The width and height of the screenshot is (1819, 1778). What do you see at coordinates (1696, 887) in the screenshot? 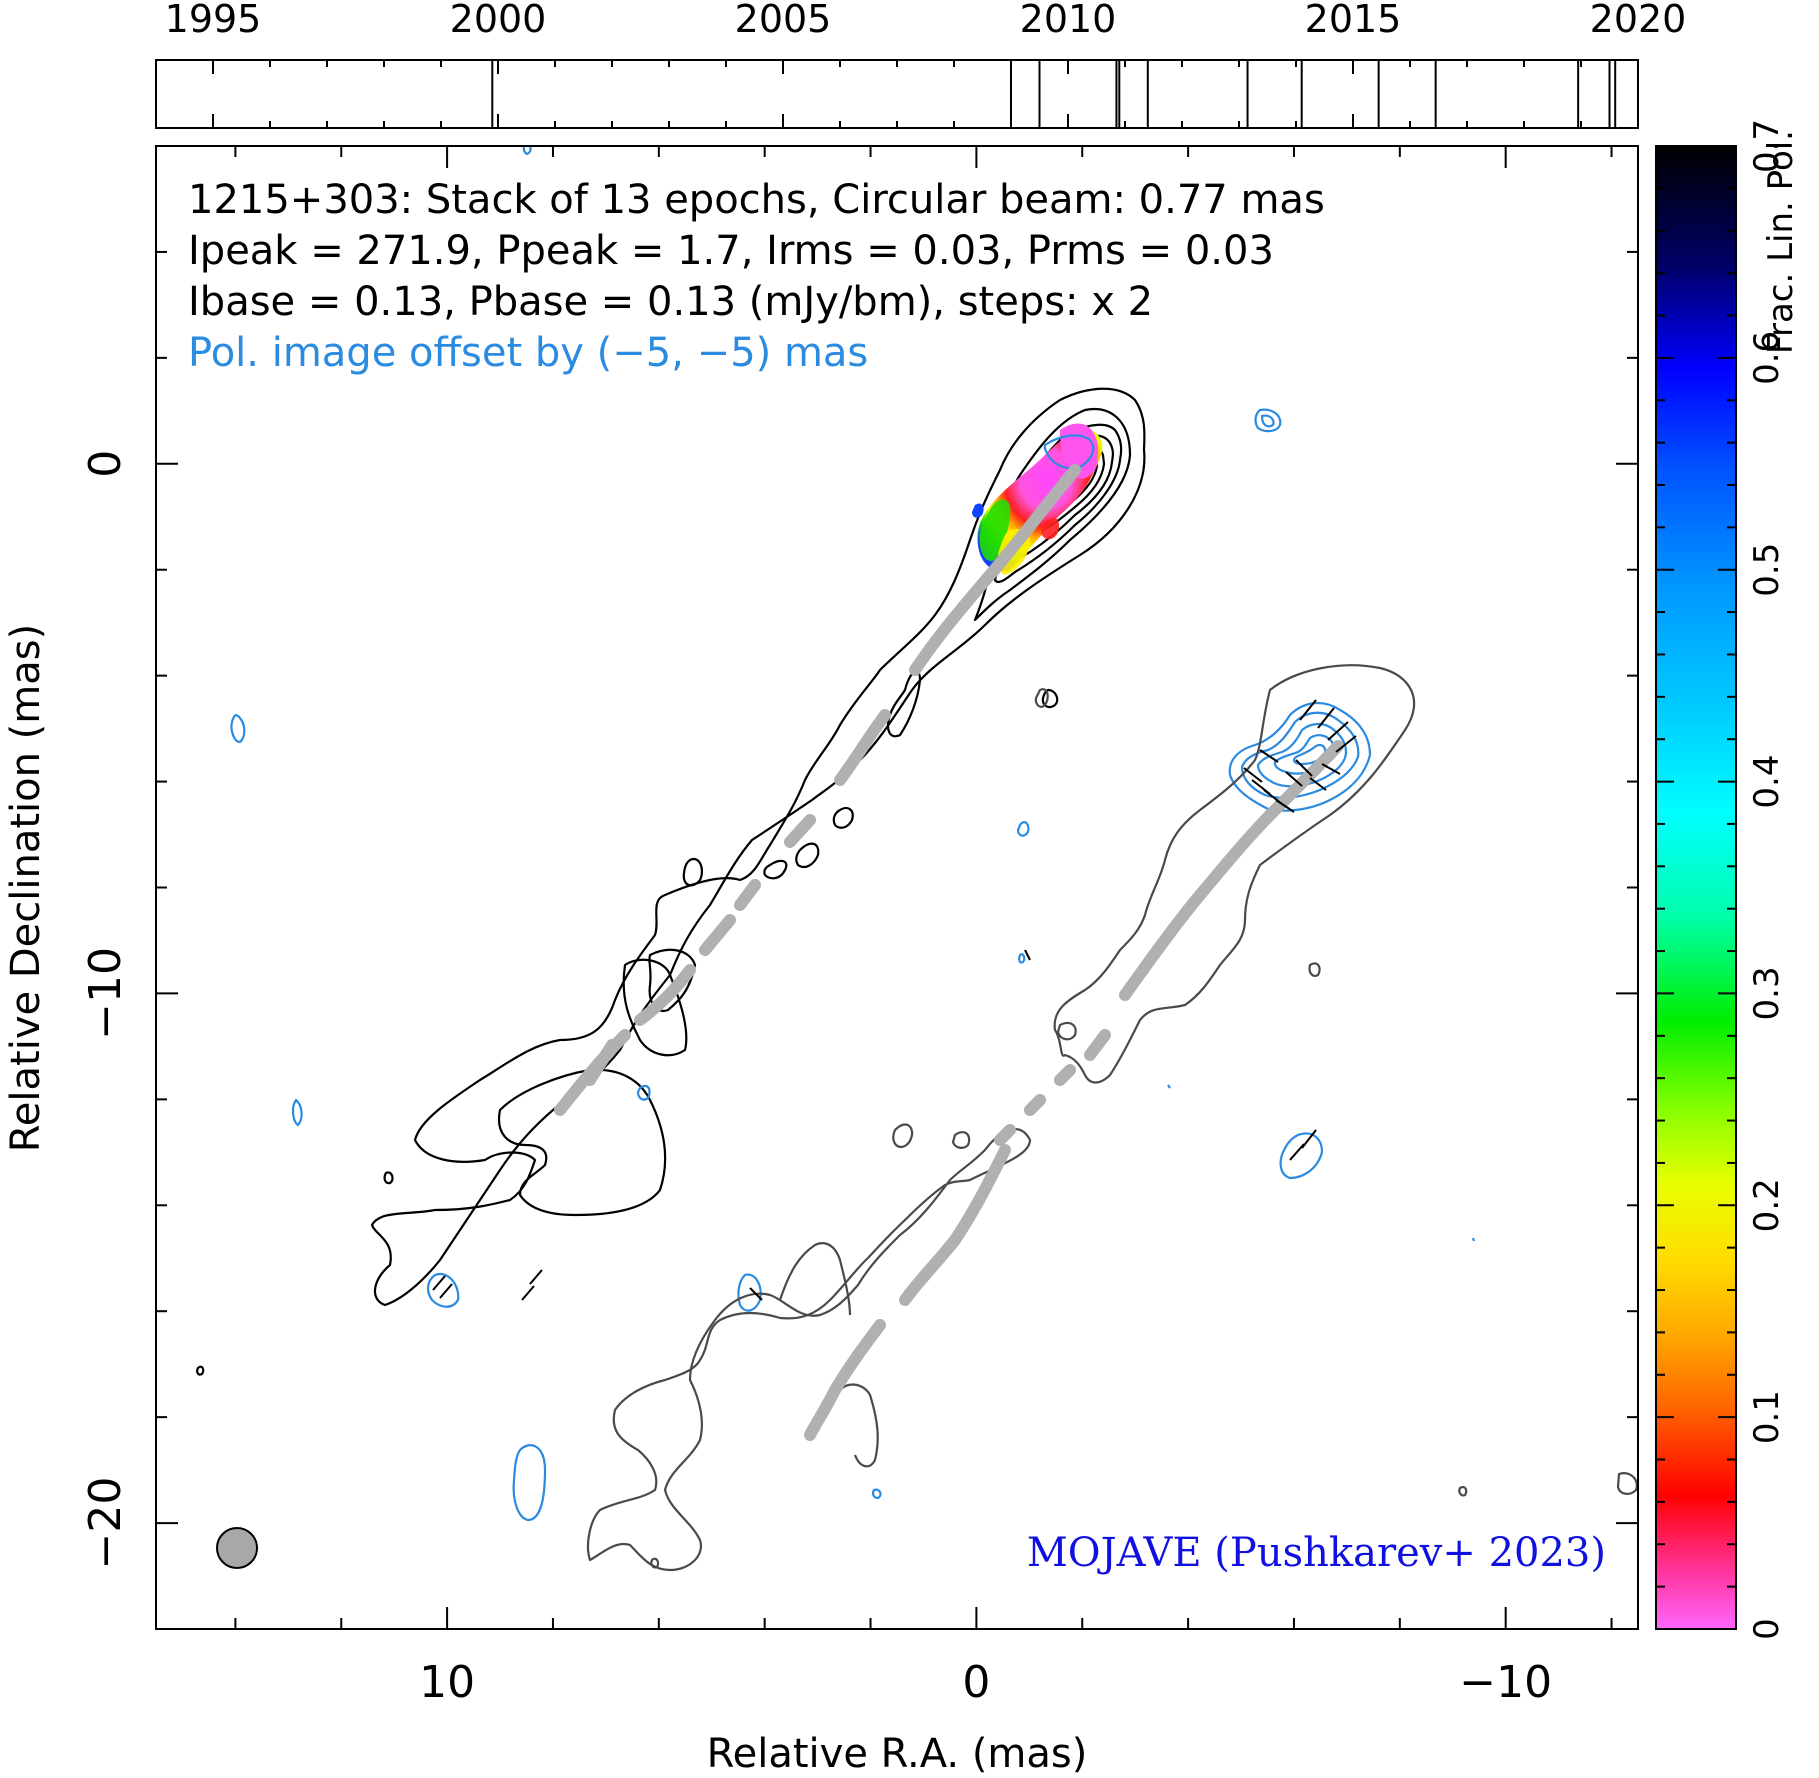
I see `colorbar-scale` at bounding box center [1696, 887].